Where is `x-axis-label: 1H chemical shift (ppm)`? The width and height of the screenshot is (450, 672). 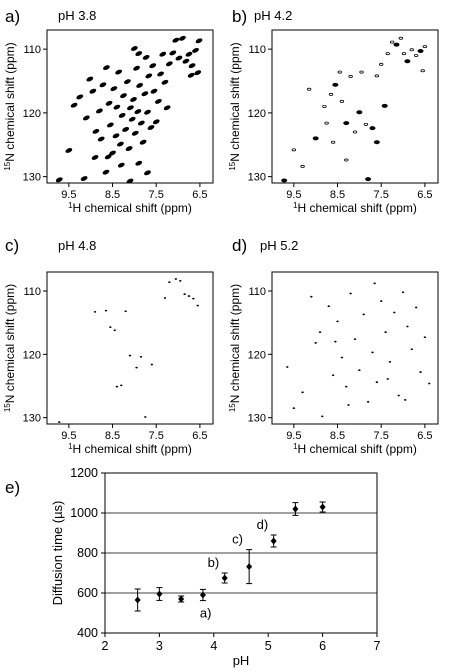
x-axis-label: 1H chemical shift (ppm) is located at coordinates (130, 208).